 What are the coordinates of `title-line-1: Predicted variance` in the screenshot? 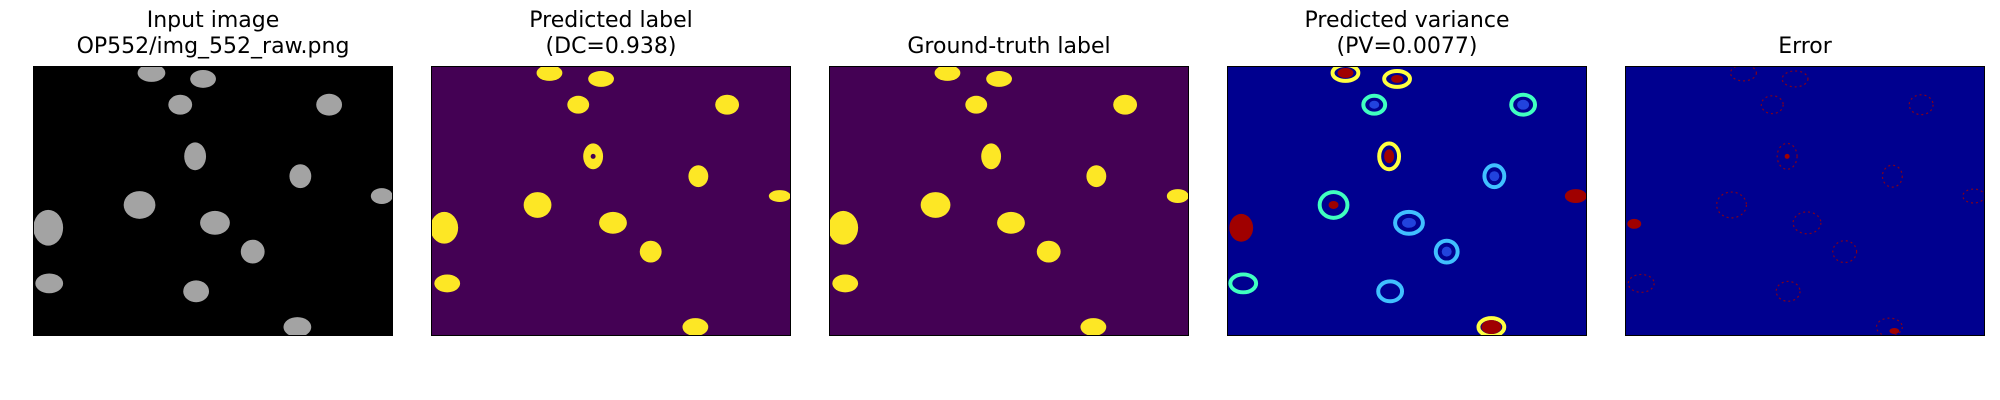 It's located at (1407, 20).